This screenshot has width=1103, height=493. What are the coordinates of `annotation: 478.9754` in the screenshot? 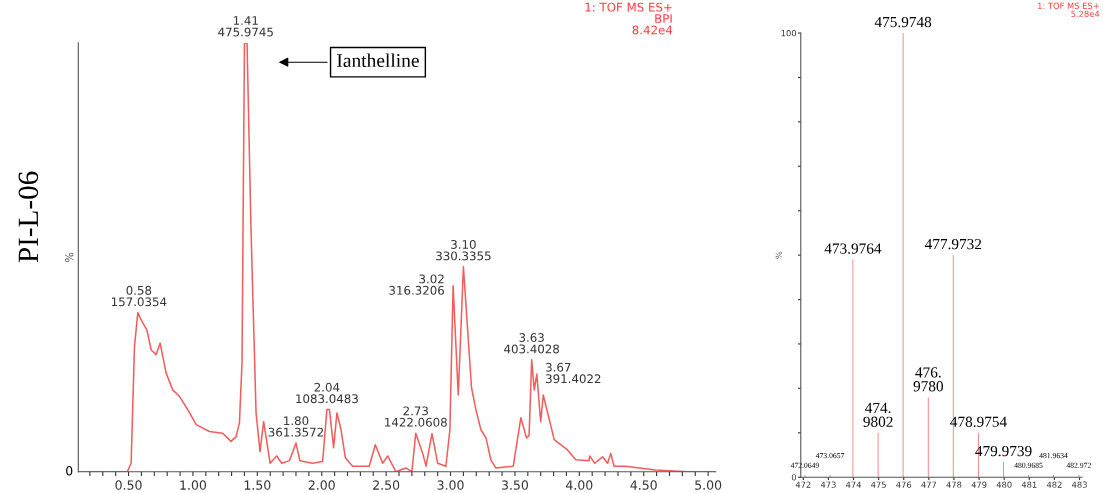 It's located at (978, 421).